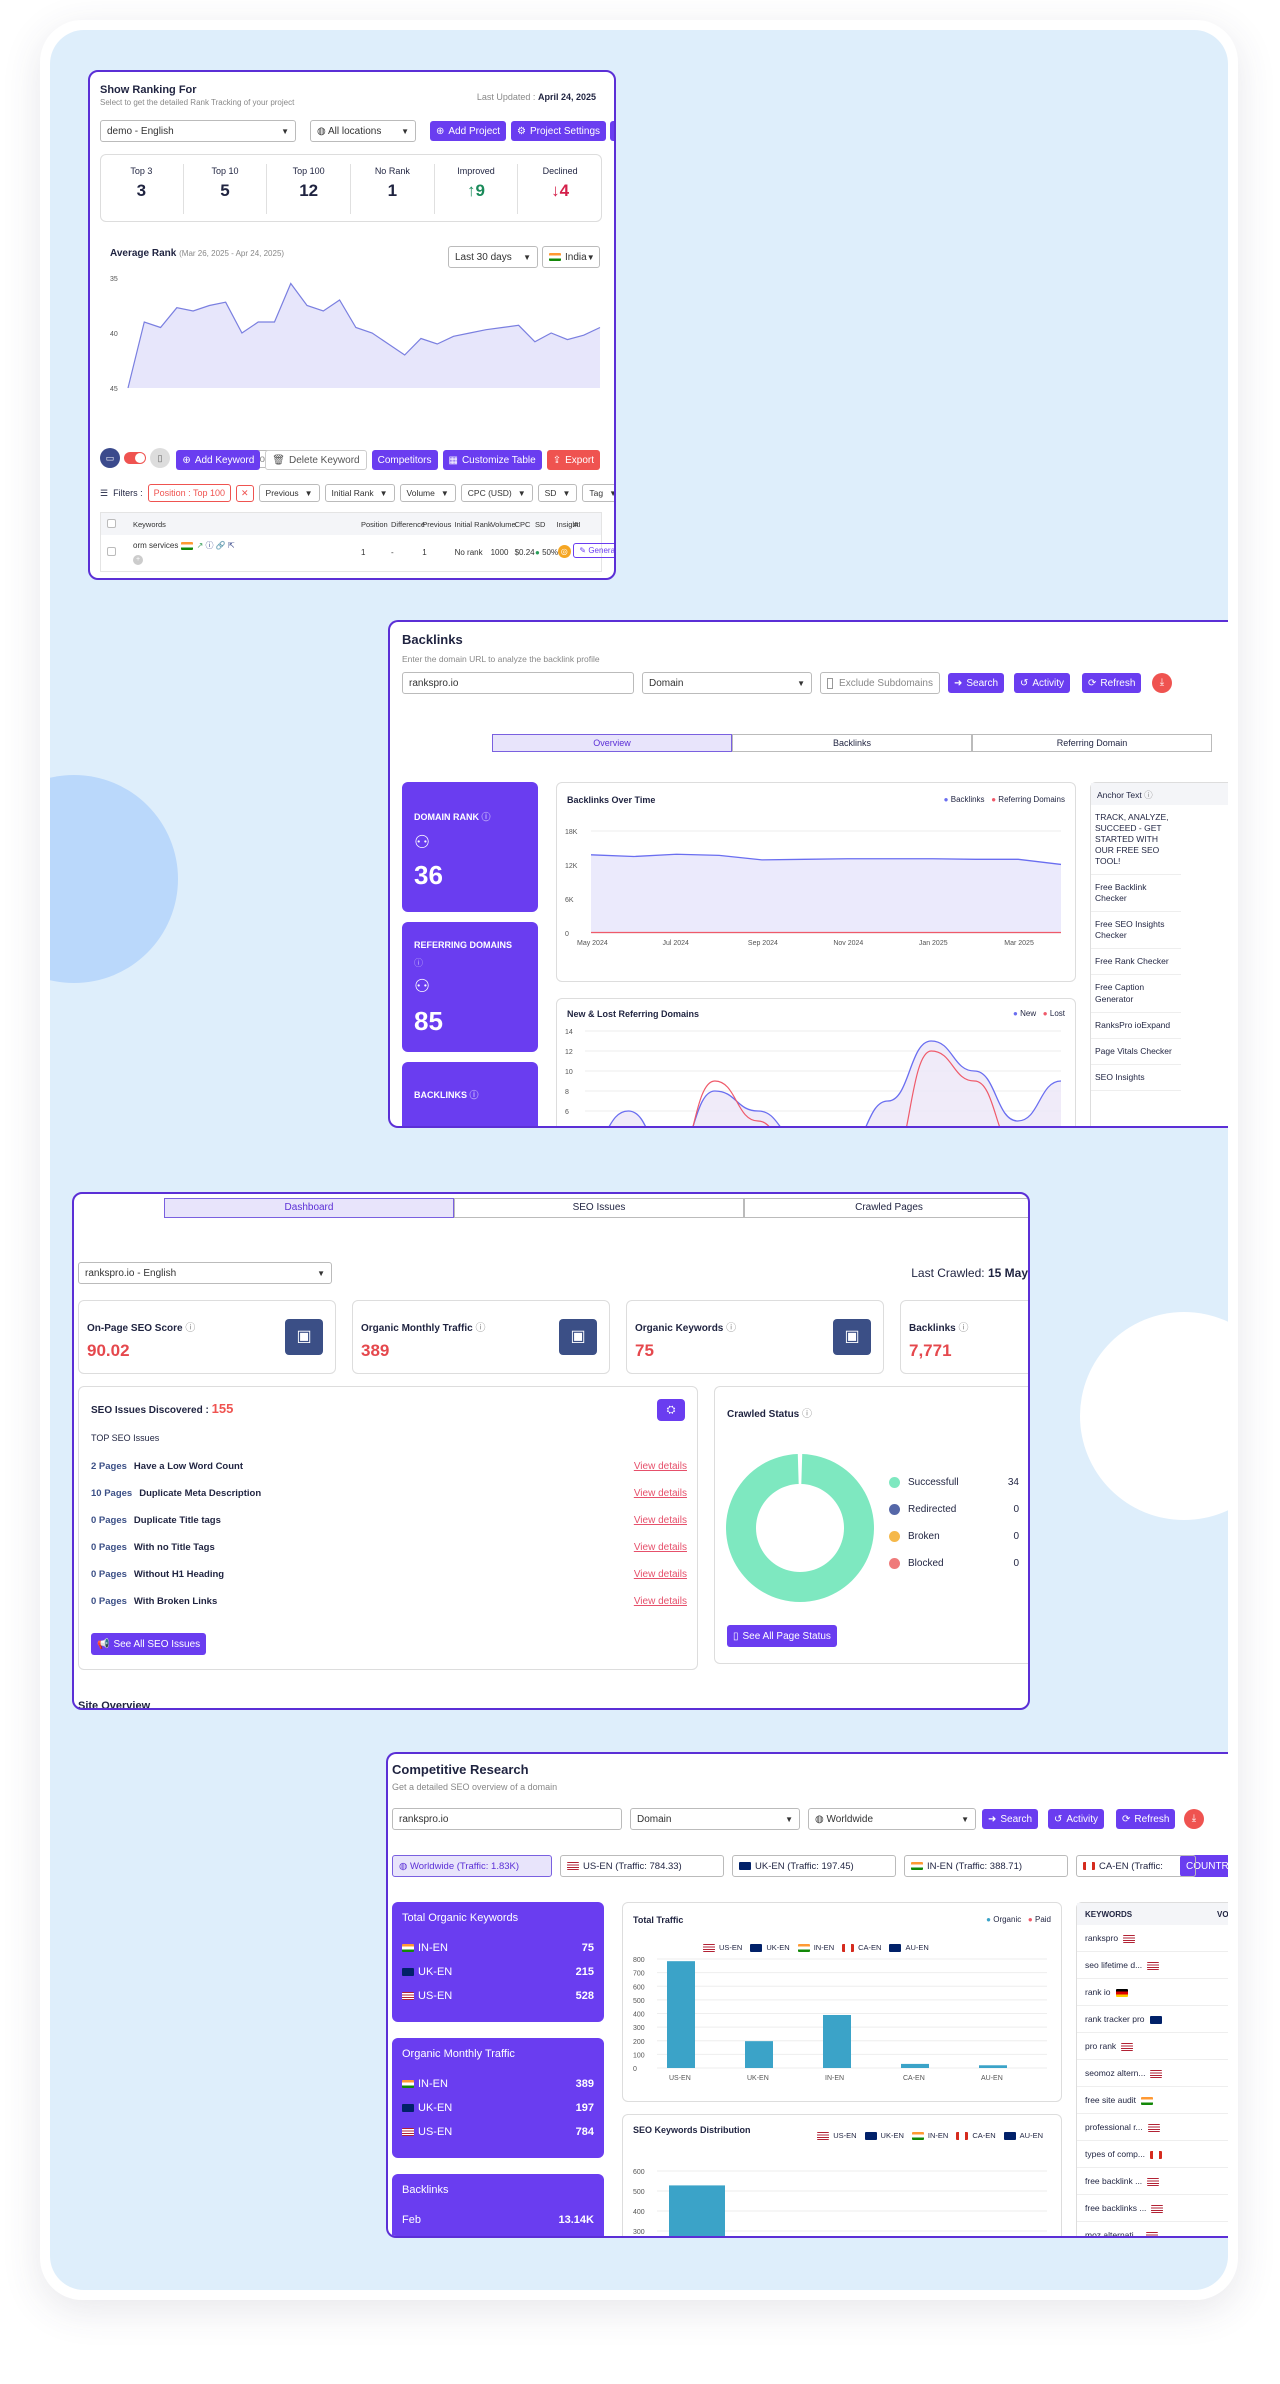  Describe the element at coordinates (598, 493) in the screenshot. I see `filter-select-tag: Tag ▼` at that location.